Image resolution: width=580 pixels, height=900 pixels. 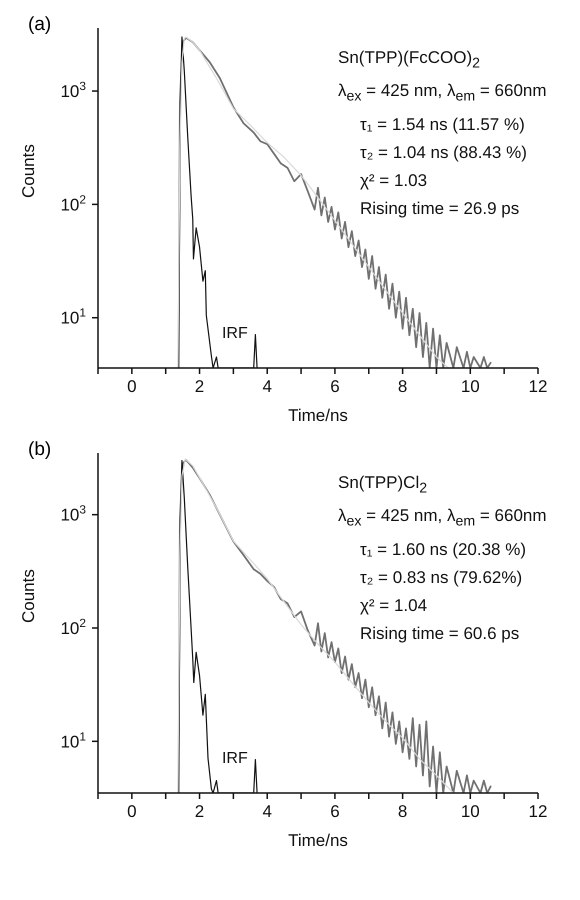 I want to click on annotation: τ₂ = 1.04 ns (88.43 %), so click(x=443, y=153).